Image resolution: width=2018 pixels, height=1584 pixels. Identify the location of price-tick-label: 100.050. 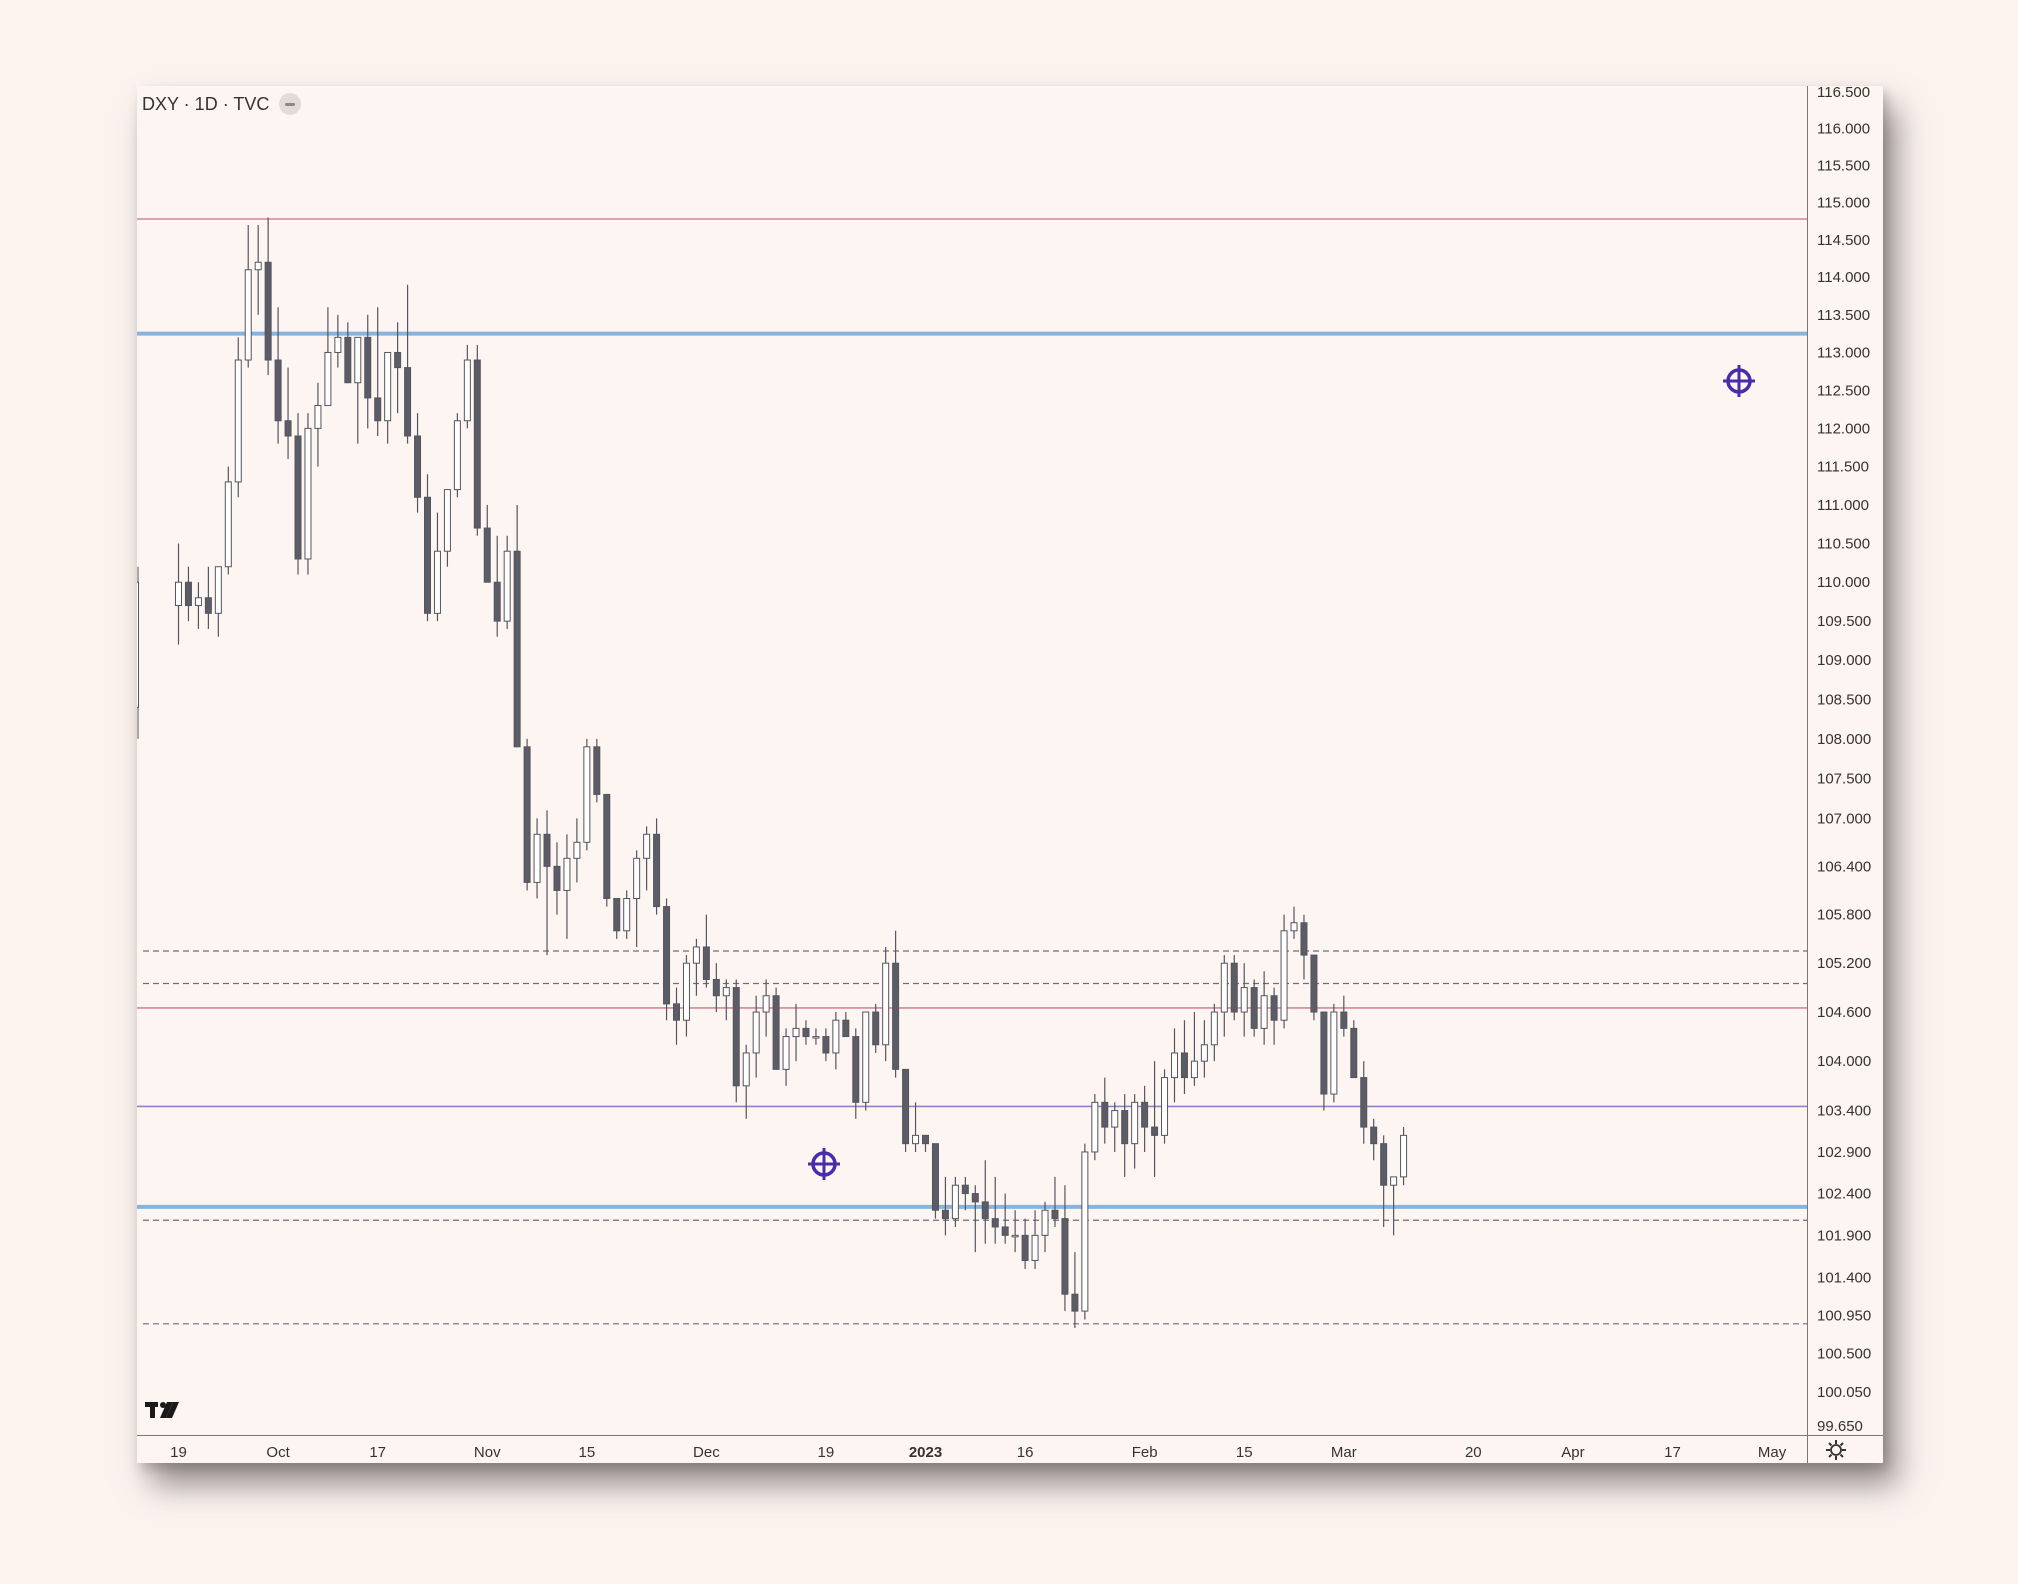
(1844, 1392).